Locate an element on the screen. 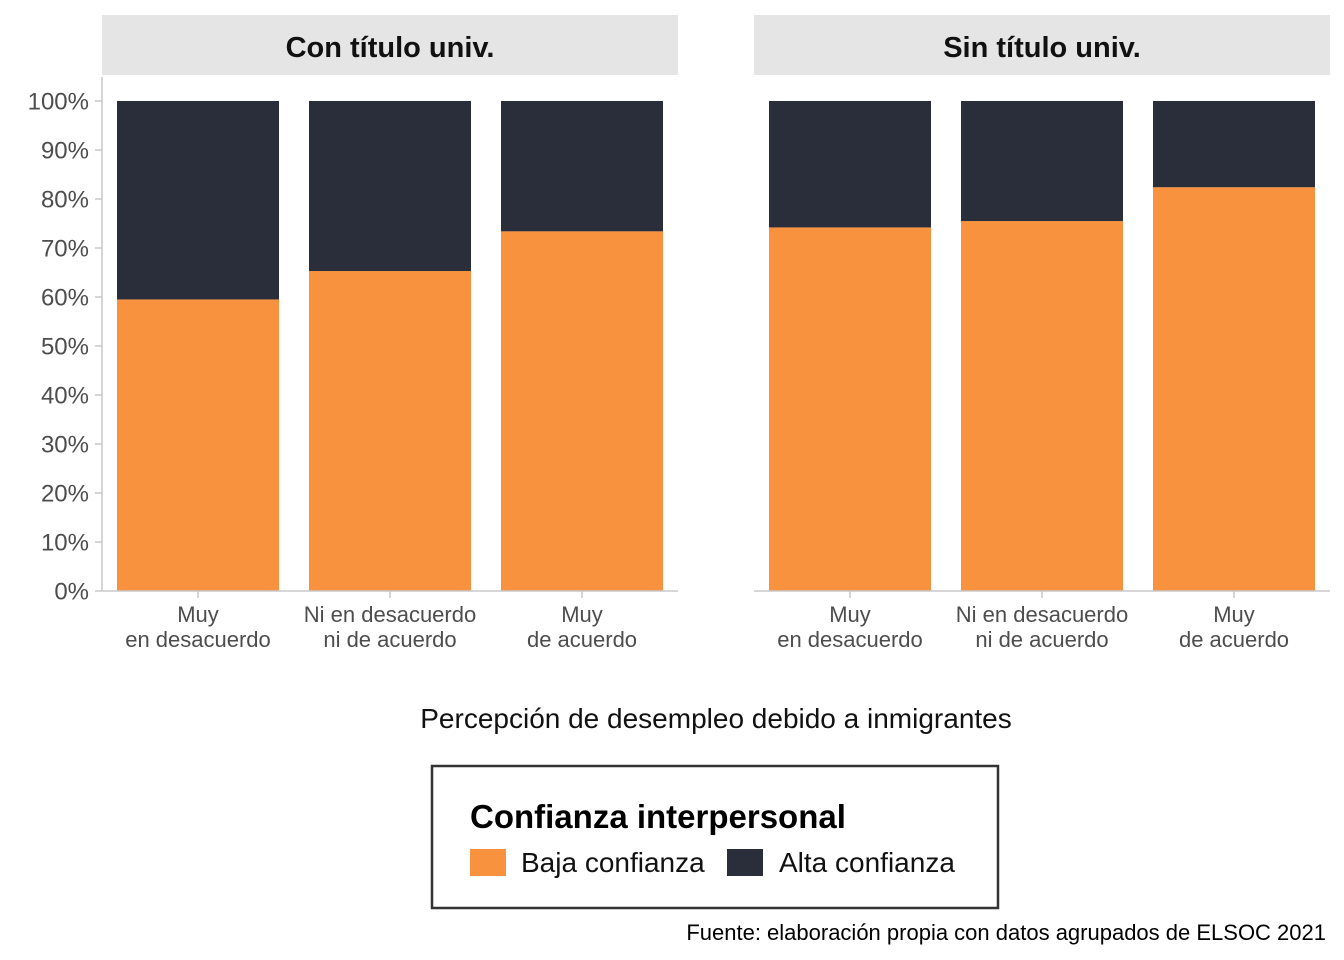 The image size is (1344, 960). legend-key-alta-confianza is located at coordinates (745, 862).